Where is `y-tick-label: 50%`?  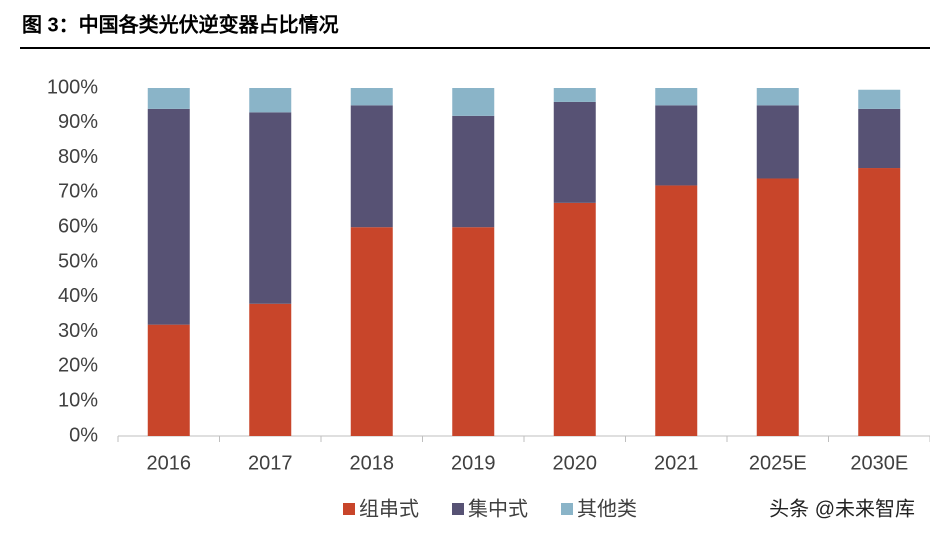 y-tick-label: 50% is located at coordinates (78, 261).